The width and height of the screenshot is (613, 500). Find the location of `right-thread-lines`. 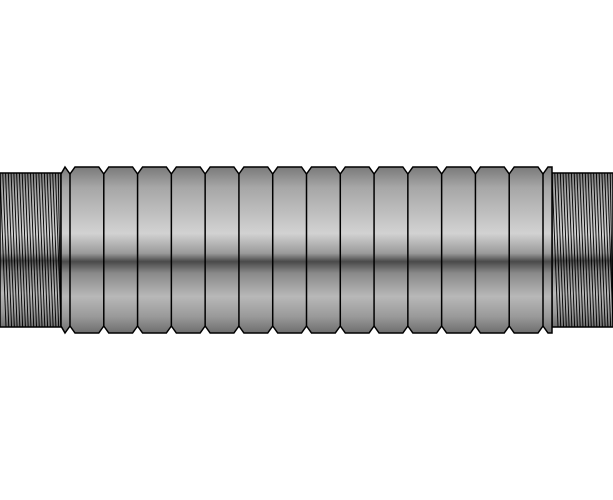

right-thread-lines is located at coordinates (582, 250).